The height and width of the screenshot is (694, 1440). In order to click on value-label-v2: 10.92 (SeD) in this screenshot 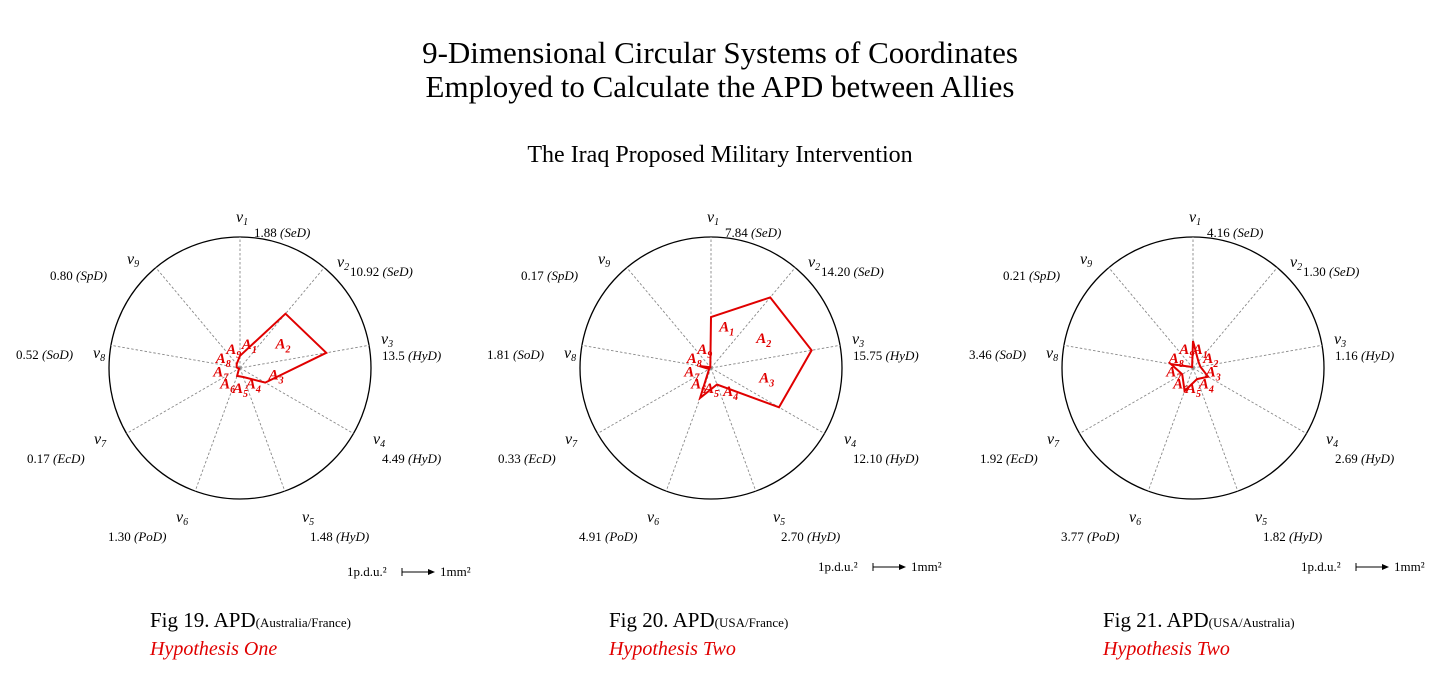, I will do `click(381, 271)`.